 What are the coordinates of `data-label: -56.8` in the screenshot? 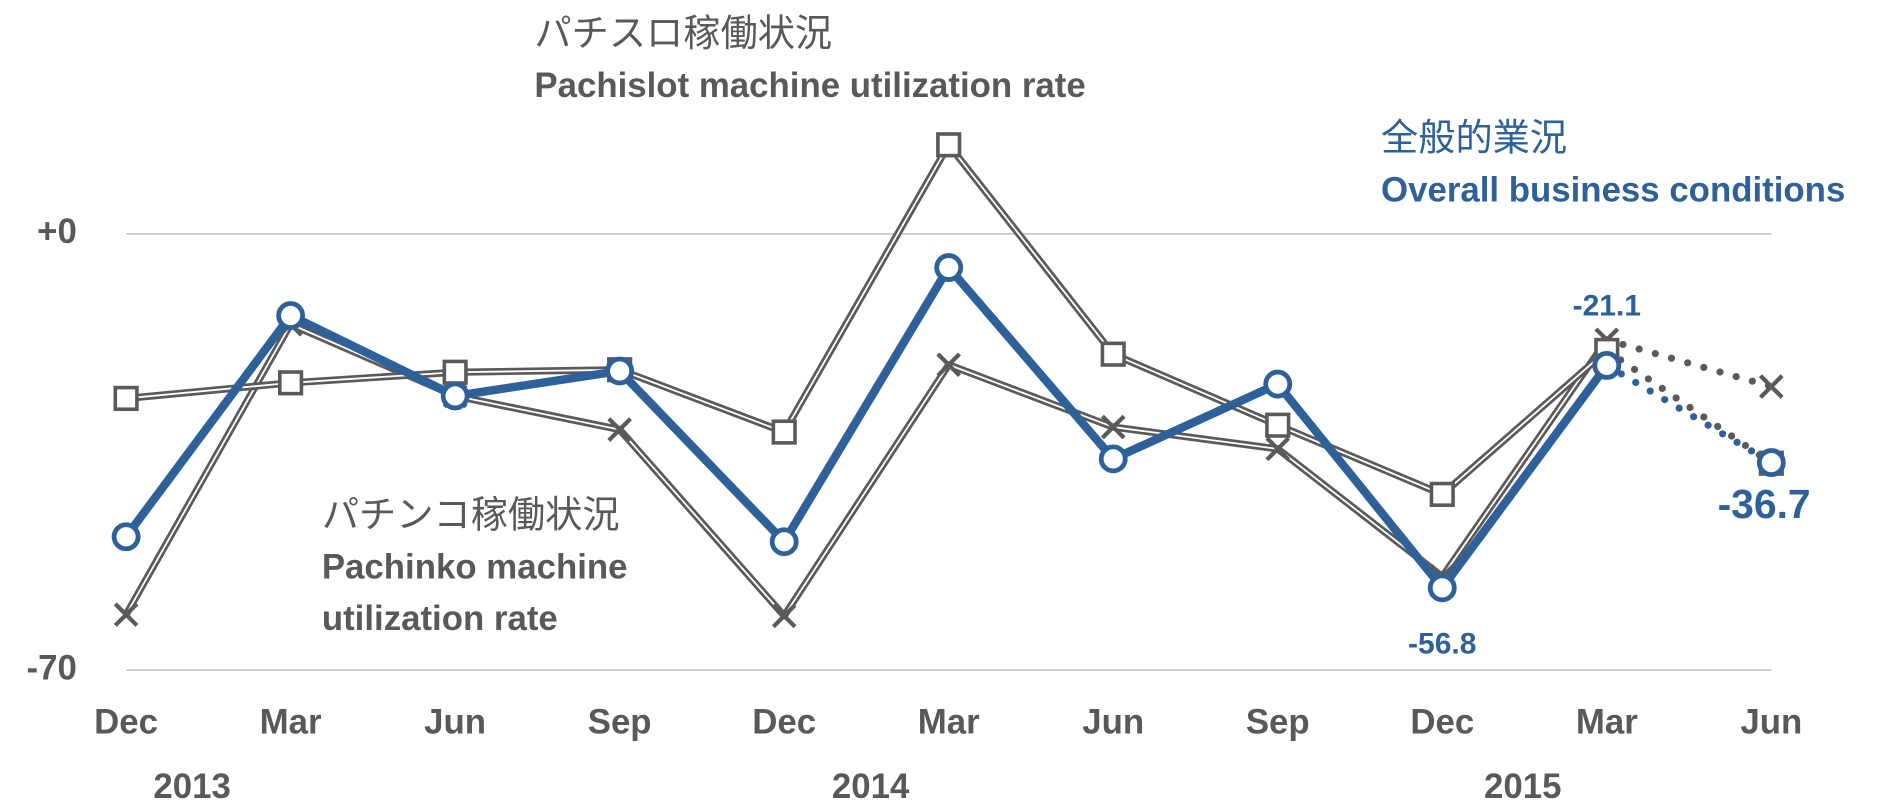 It's located at (1442, 643).